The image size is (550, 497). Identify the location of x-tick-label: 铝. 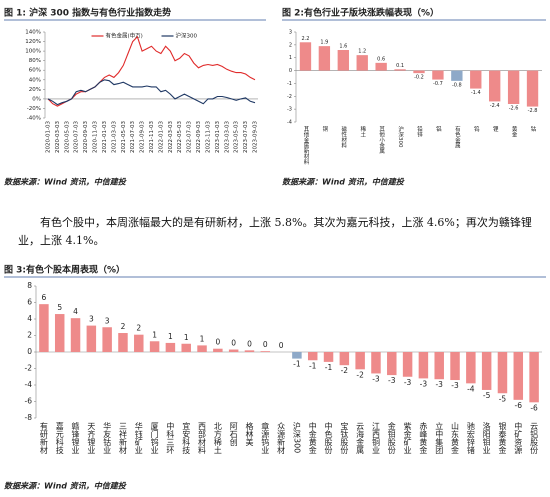
(438, 129).